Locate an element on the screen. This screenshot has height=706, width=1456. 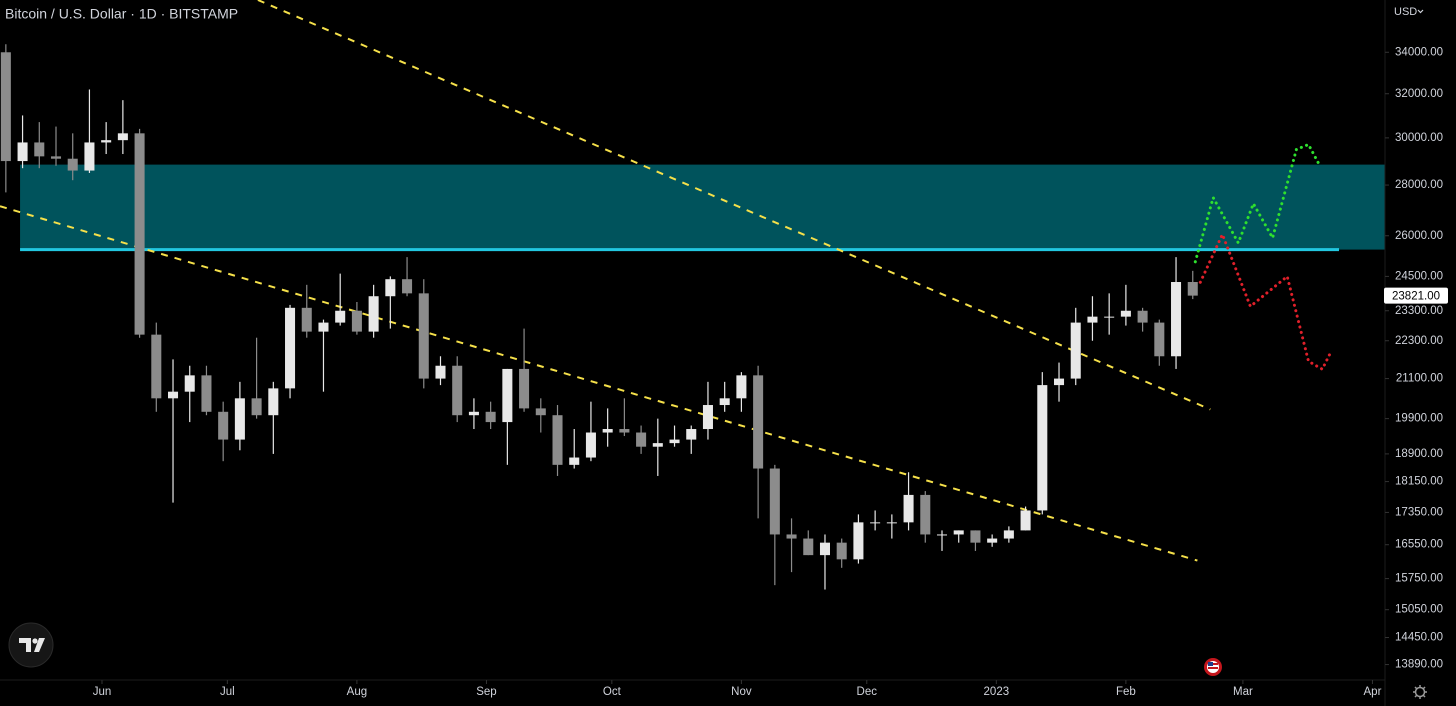
y-tick-label: 28000.00 is located at coordinates (1419, 185).